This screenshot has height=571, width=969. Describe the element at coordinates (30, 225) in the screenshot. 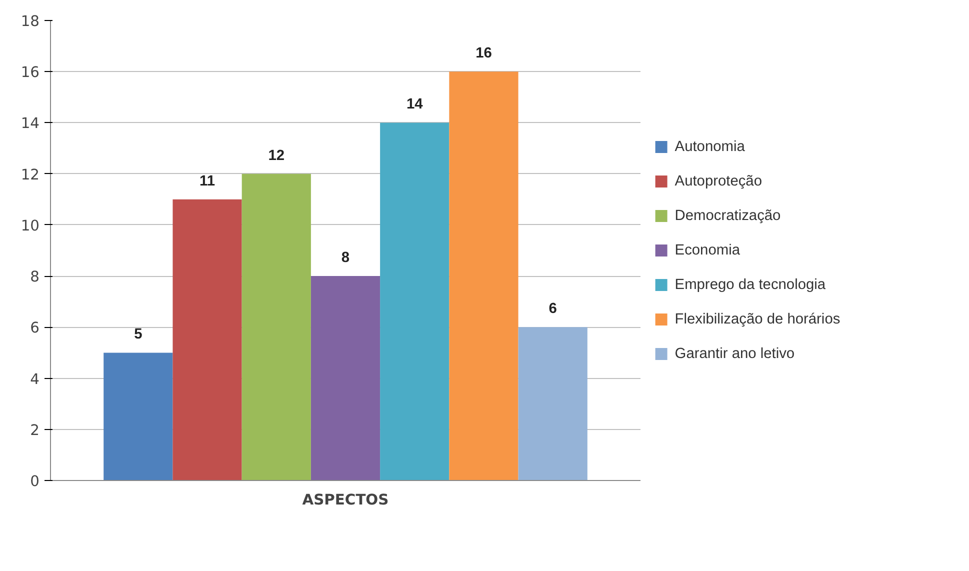

I see `y-tick-label: 10` at that location.